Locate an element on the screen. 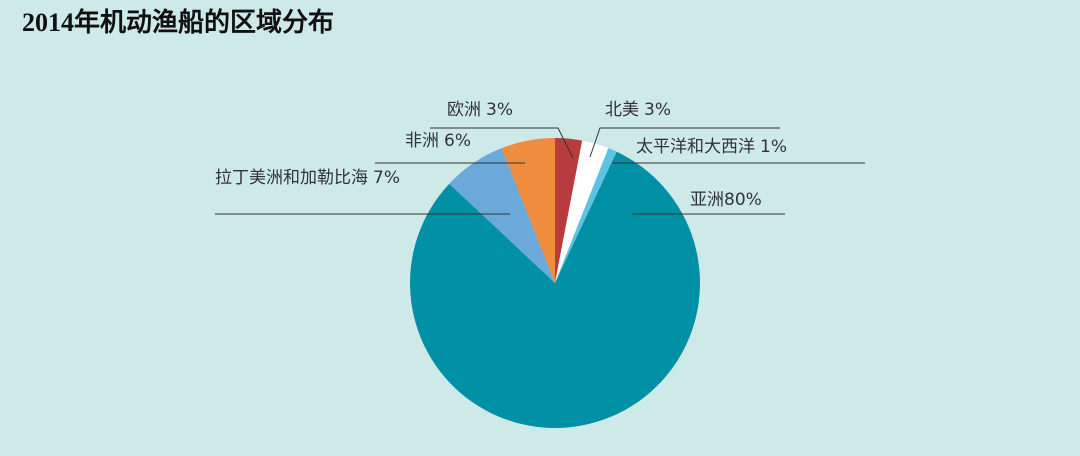  category-name: 北美 is located at coordinates (622, 110).